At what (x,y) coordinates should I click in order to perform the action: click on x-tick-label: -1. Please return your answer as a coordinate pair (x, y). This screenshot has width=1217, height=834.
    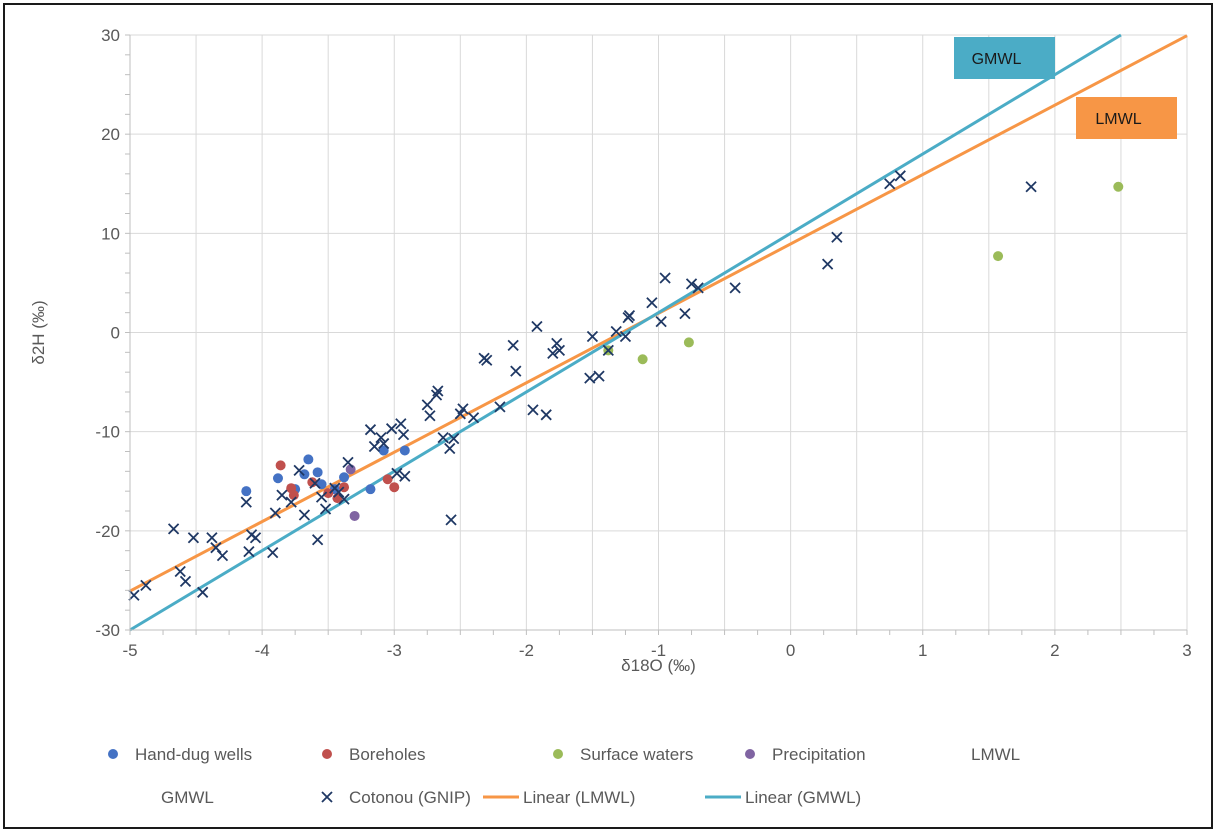
    Looking at the image, I should click on (658, 650).